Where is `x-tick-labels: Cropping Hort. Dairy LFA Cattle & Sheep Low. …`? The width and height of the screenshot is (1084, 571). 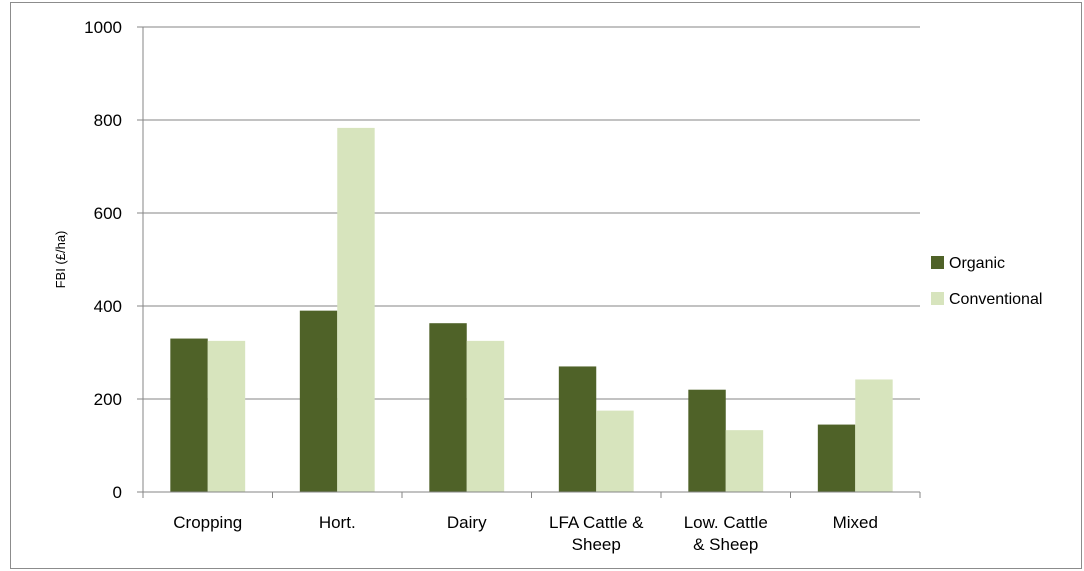 x-tick-labels: Cropping Hort. Dairy LFA Cattle & Sheep Low. … is located at coordinates (525, 533).